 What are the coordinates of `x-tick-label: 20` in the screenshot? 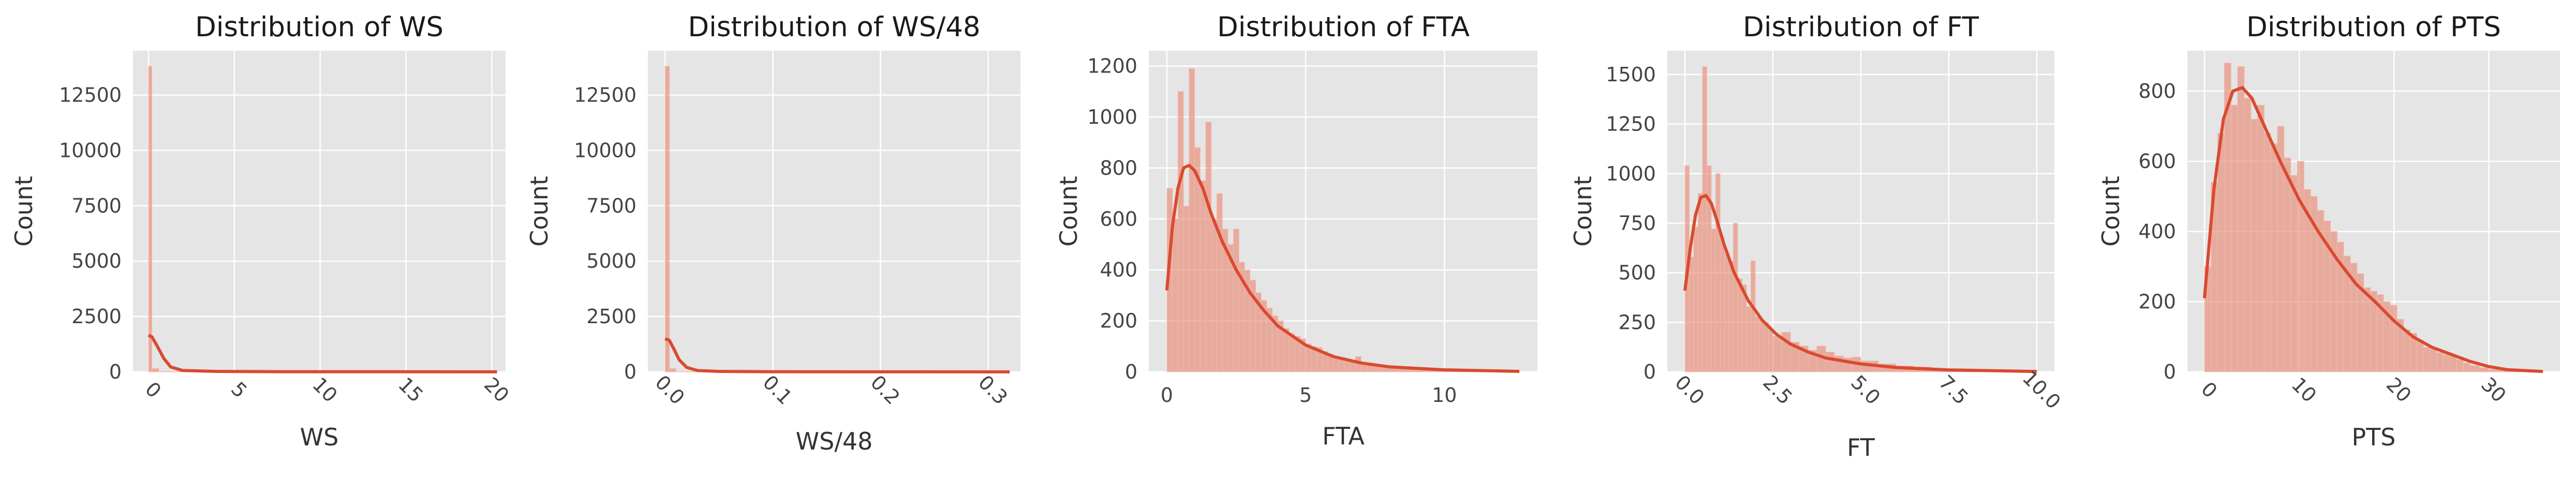 It's located at (2399, 390).